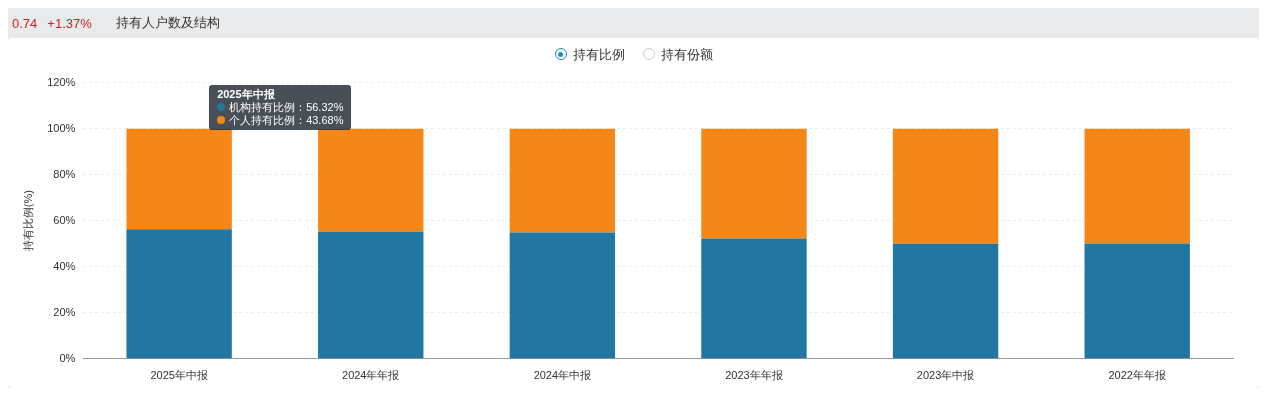 The height and width of the screenshot is (396, 1267). What do you see at coordinates (61, 81) in the screenshot?
I see `y-tick-label: 120%` at bounding box center [61, 81].